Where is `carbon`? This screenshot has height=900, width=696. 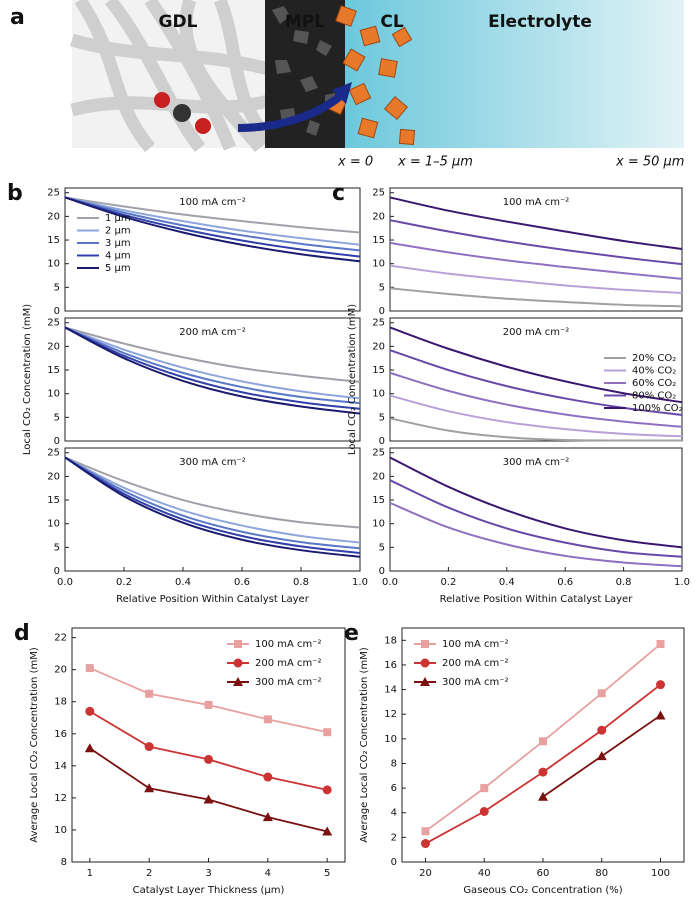
carbon is located at coordinates (182, 113).